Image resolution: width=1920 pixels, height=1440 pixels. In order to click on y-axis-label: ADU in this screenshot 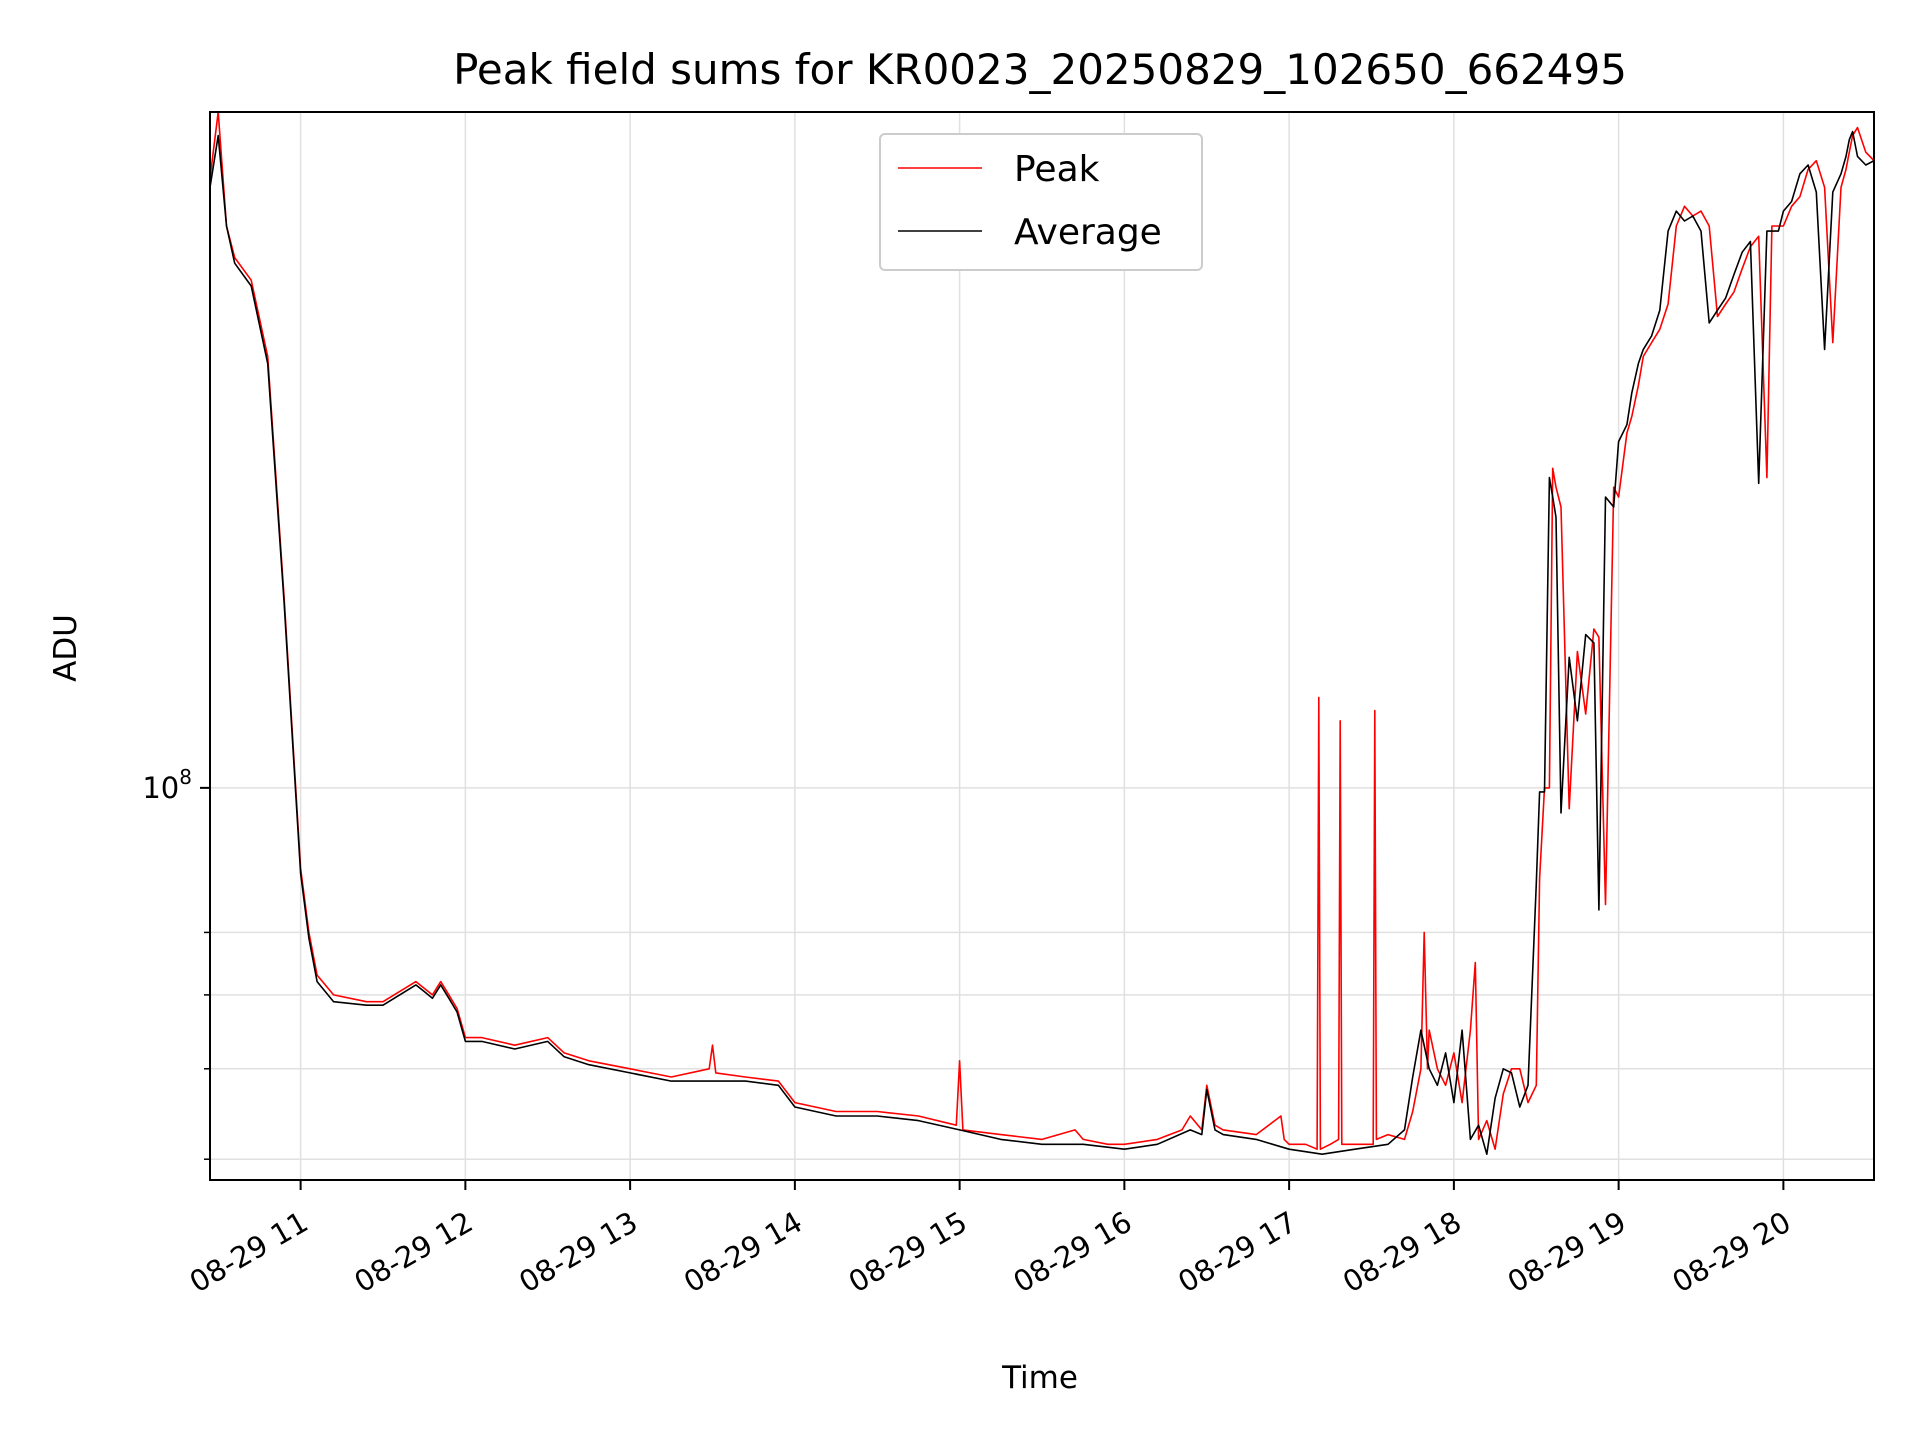, I will do `click(66, 648)`.